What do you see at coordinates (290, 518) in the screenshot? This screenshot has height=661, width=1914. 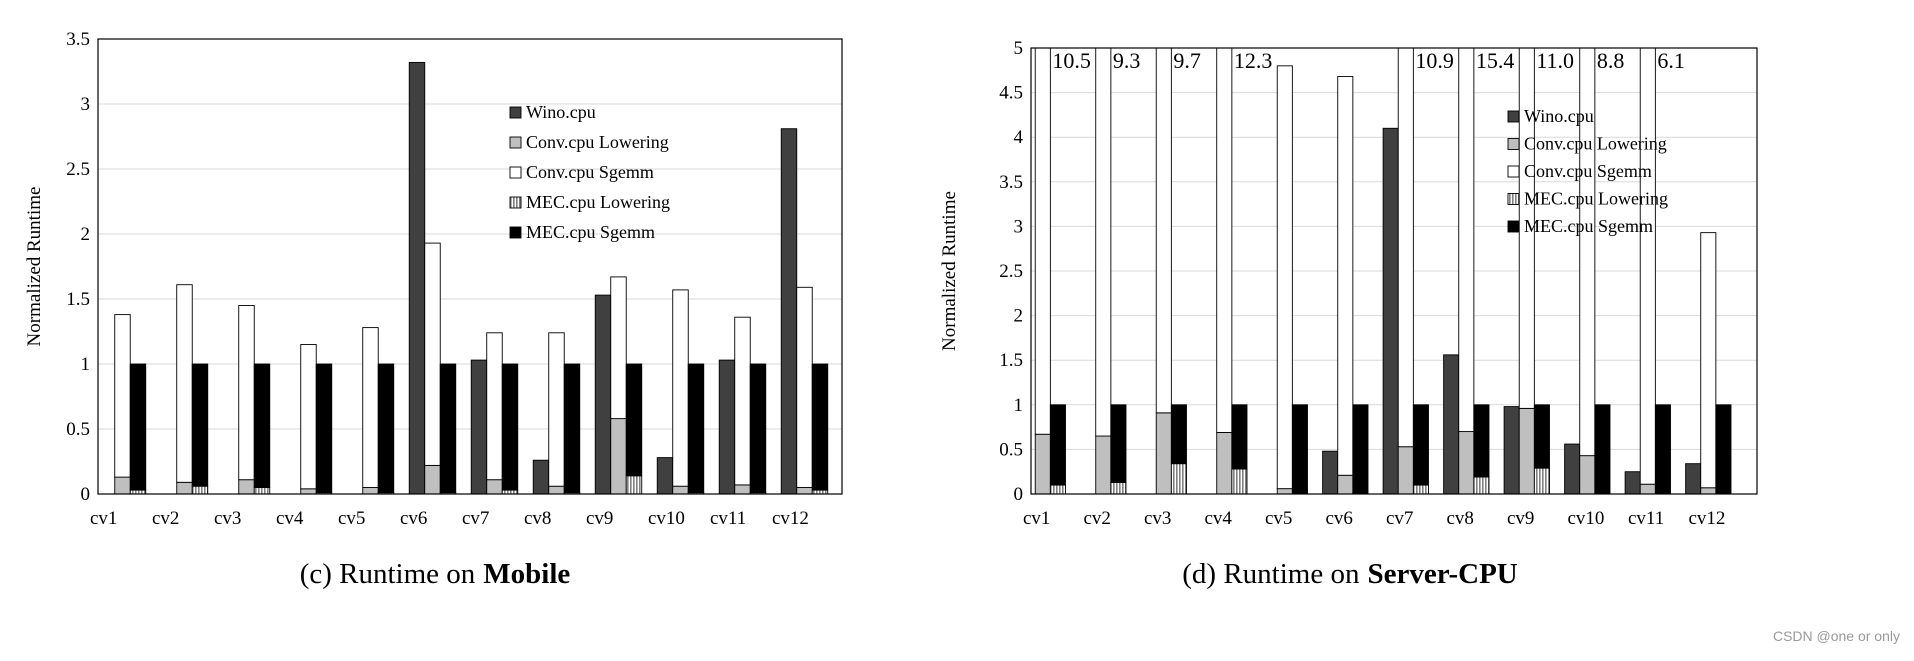 I see `x-tick-label: cv4` at bounding box center [290, 518].